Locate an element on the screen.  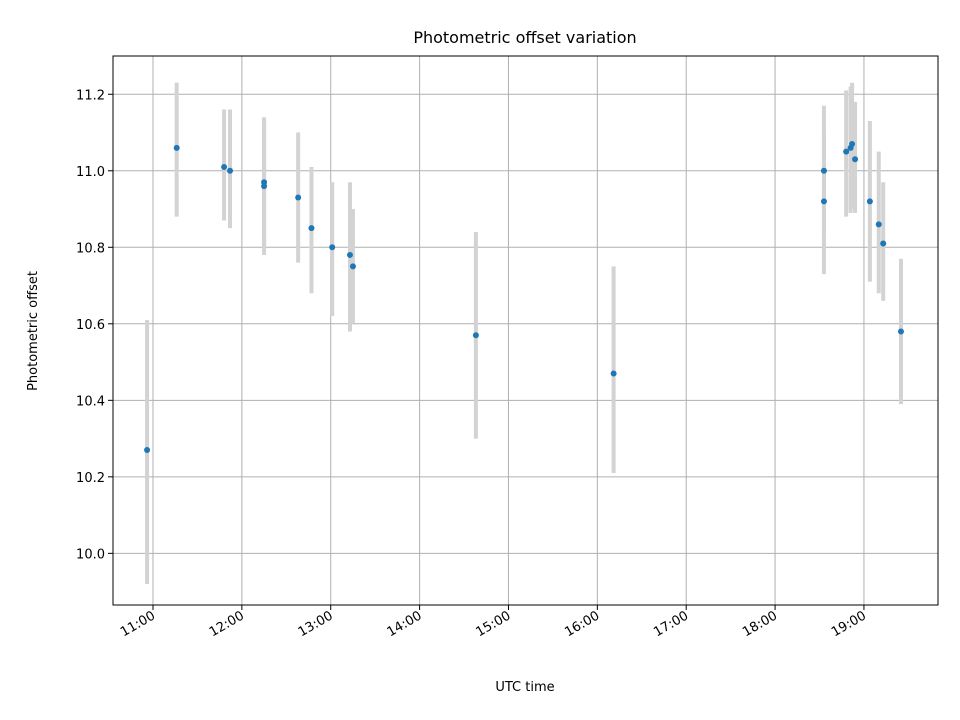
y-axis: 10.0 10.2 10.4 10.6 10.8 11.0 11.2 is located at coordinates (94, 325).